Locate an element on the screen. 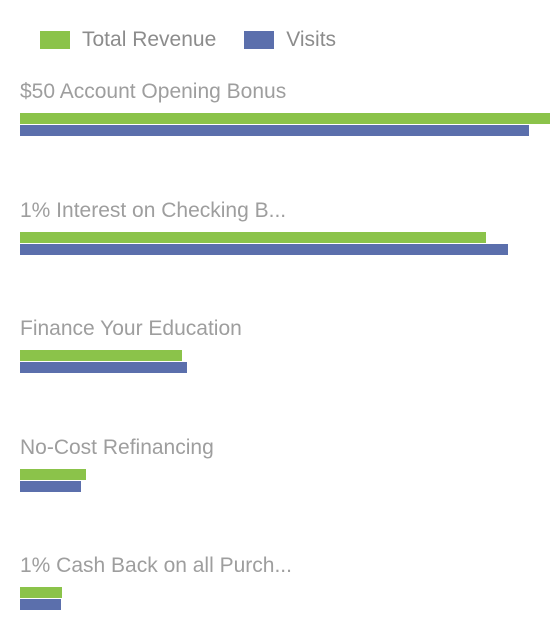 This screenshot has height=630, width=550. category-label: No-Cost Refinancing is located at coordinates (117, 447).